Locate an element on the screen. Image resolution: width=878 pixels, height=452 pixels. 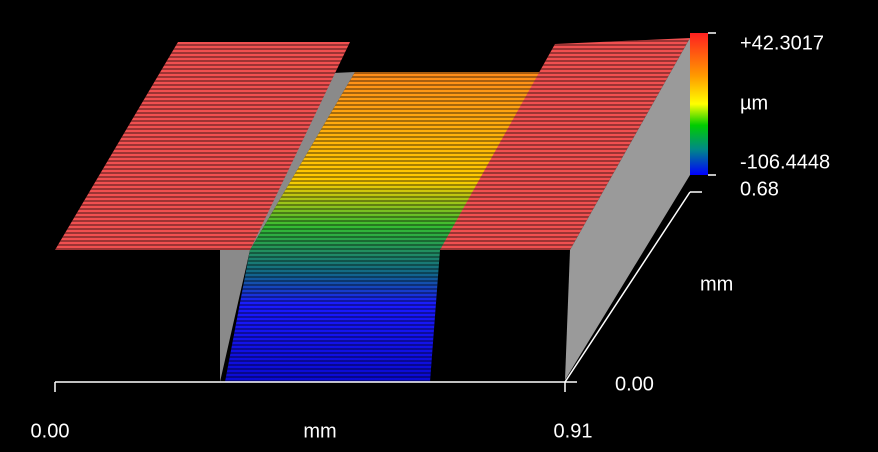
x-tick-label: 0.91 is located at coordinates (573, 431).